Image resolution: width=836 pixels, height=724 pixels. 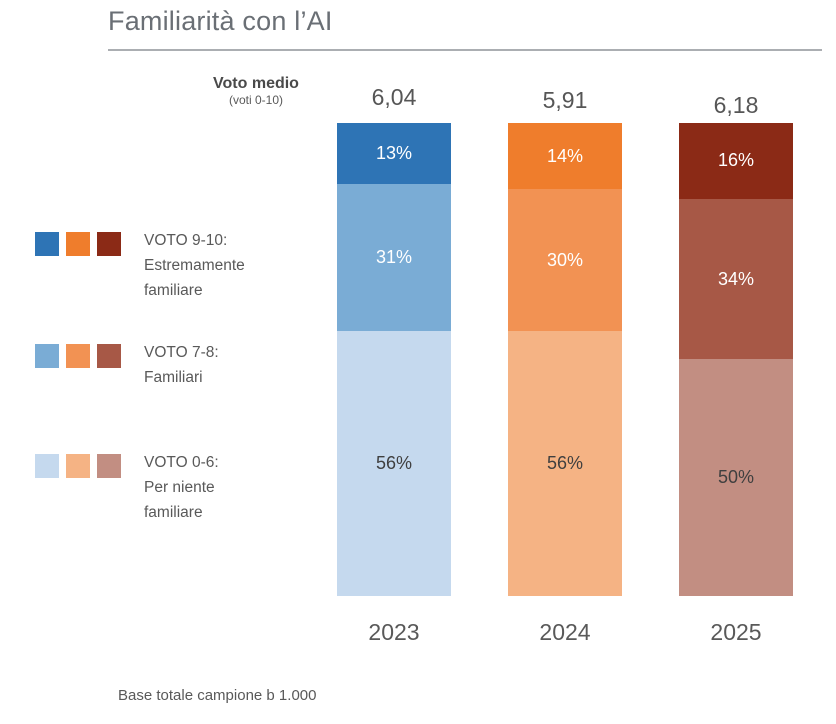 I want to click on voto-medio-sublabel: (voti 0-10), so click(x=256, y=100).